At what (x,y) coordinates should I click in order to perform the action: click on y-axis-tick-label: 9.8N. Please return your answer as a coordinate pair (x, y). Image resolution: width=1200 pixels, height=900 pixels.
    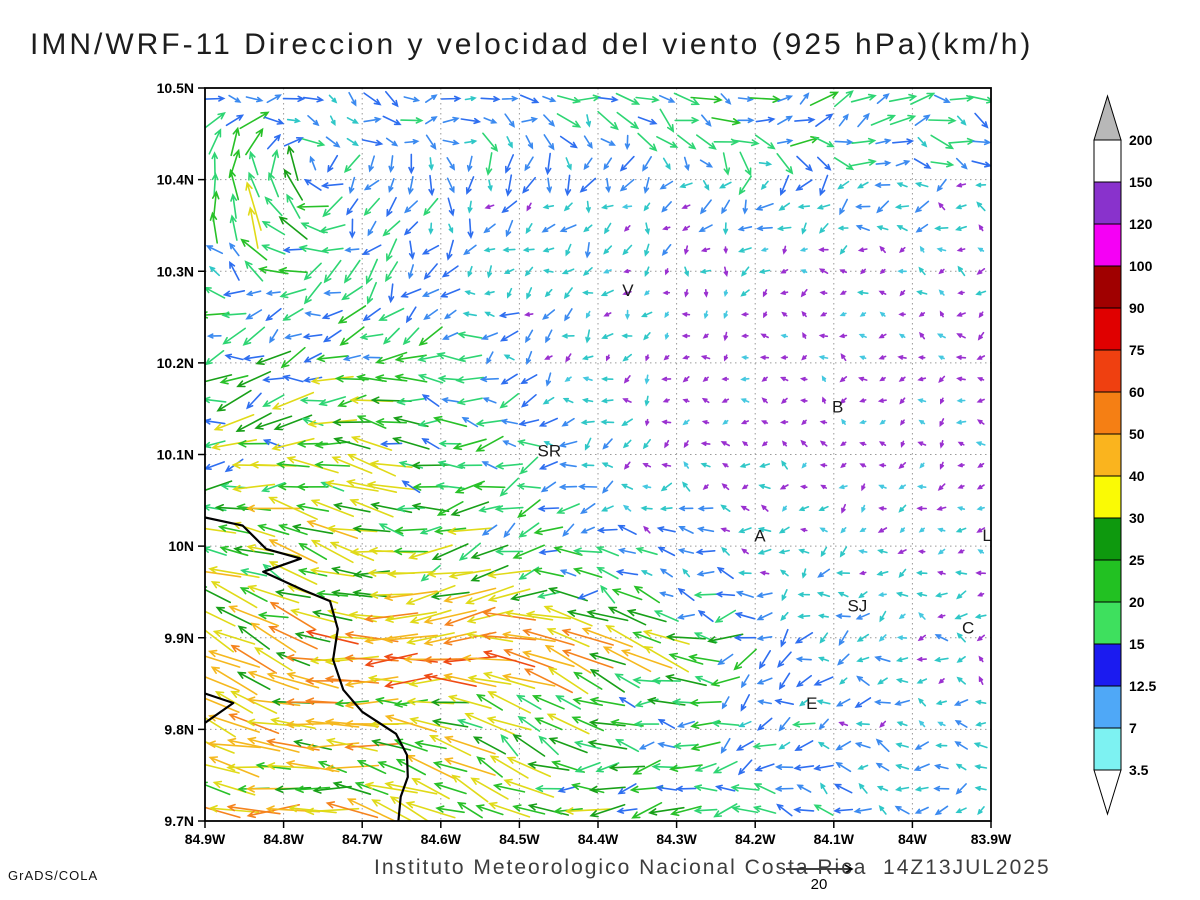
    Looking at the image, I should click on (179, 729).